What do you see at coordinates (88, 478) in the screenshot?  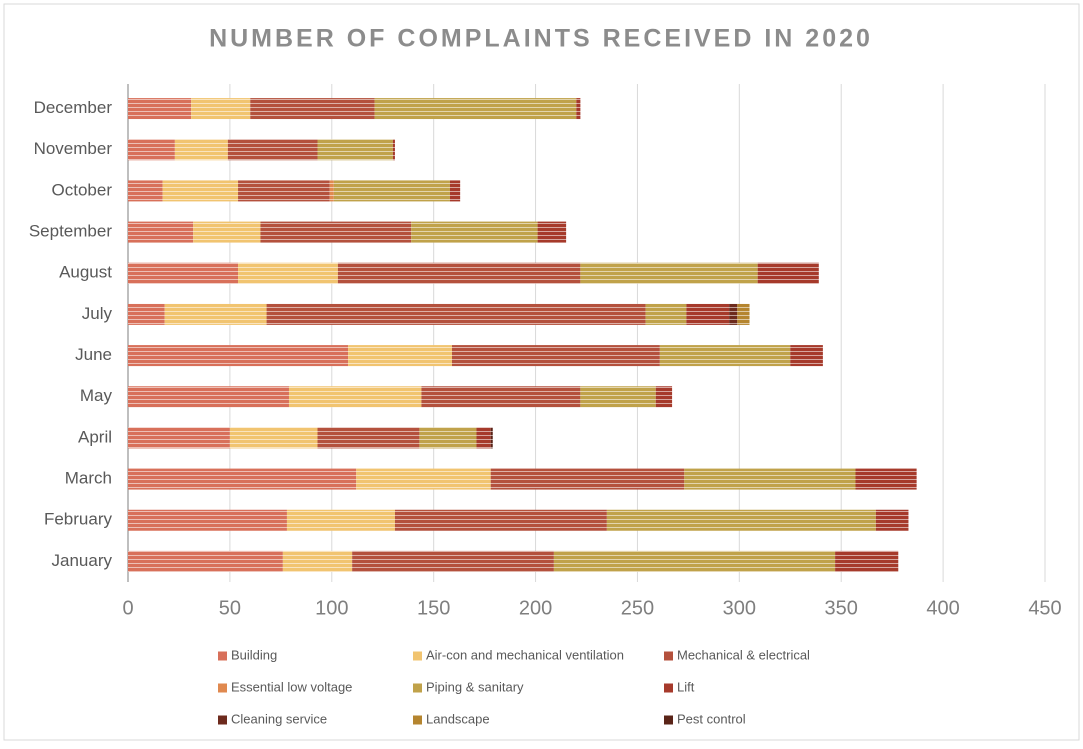 I see `y-tick-label: March` at bounding box center [88, 478].